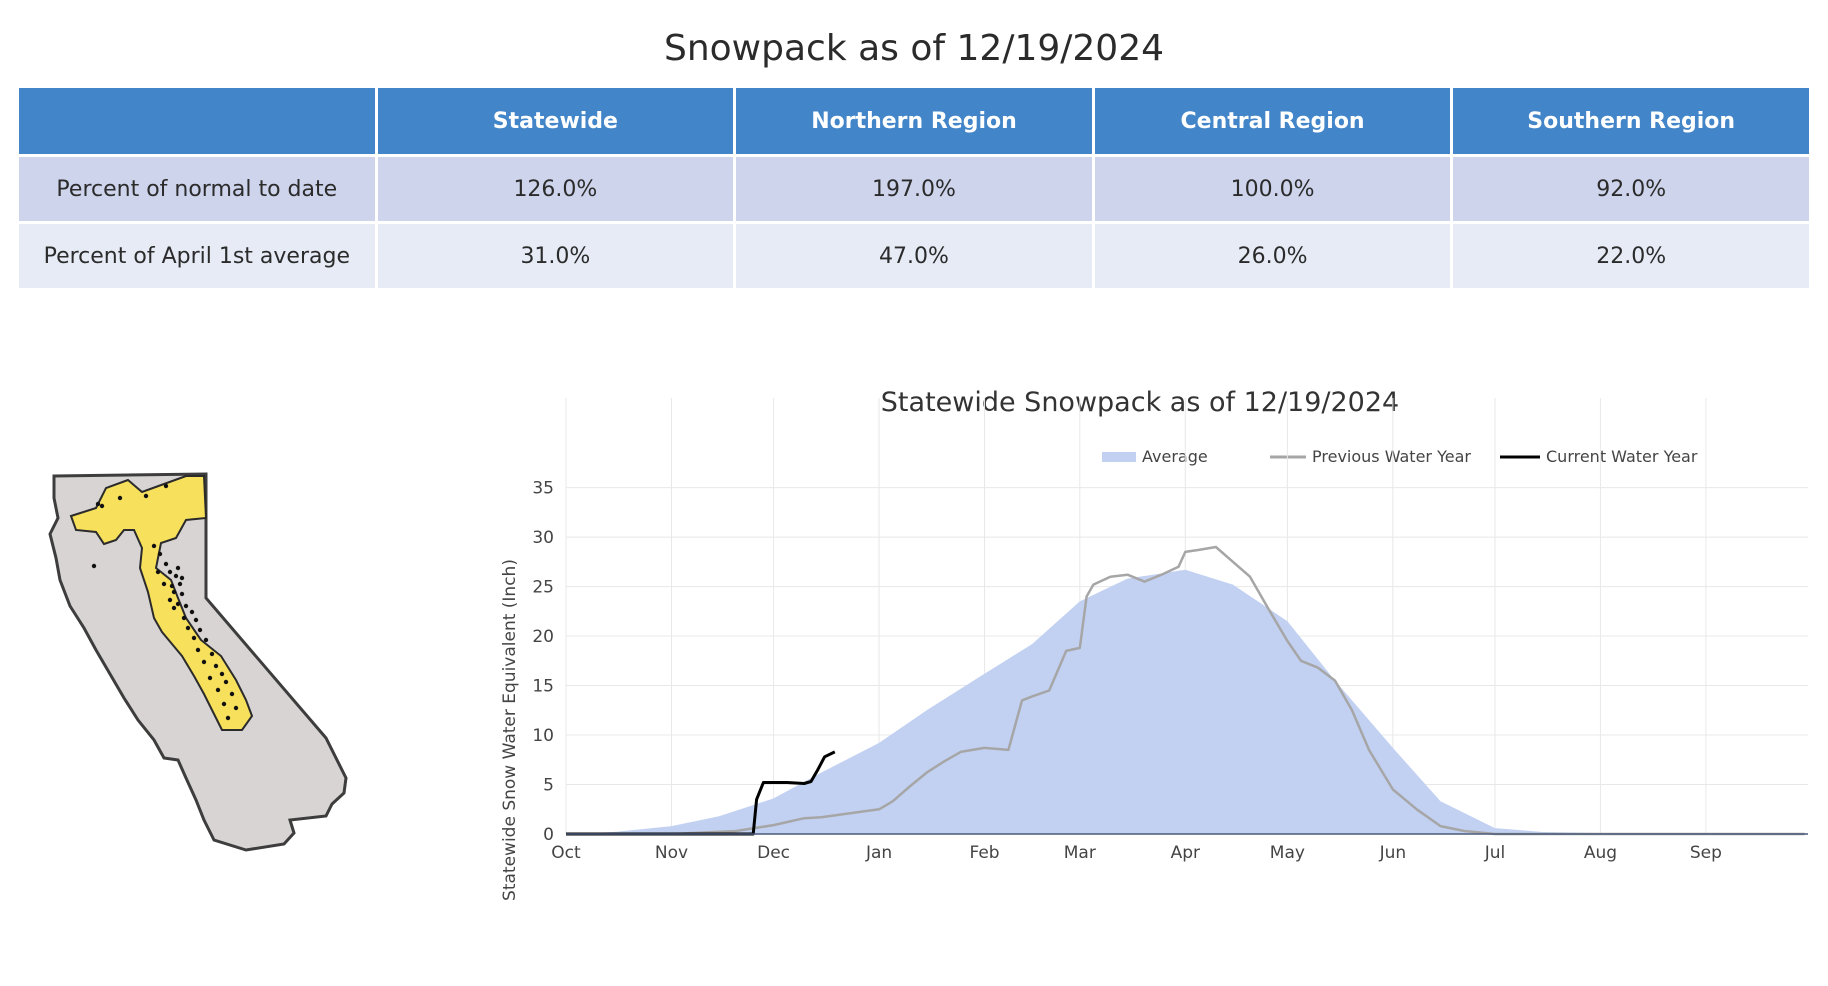  What do you see at coordinates (1393, 853) in the screenshot?
I see `x-tick-label: Jun` at bounding box center [1393, 853].